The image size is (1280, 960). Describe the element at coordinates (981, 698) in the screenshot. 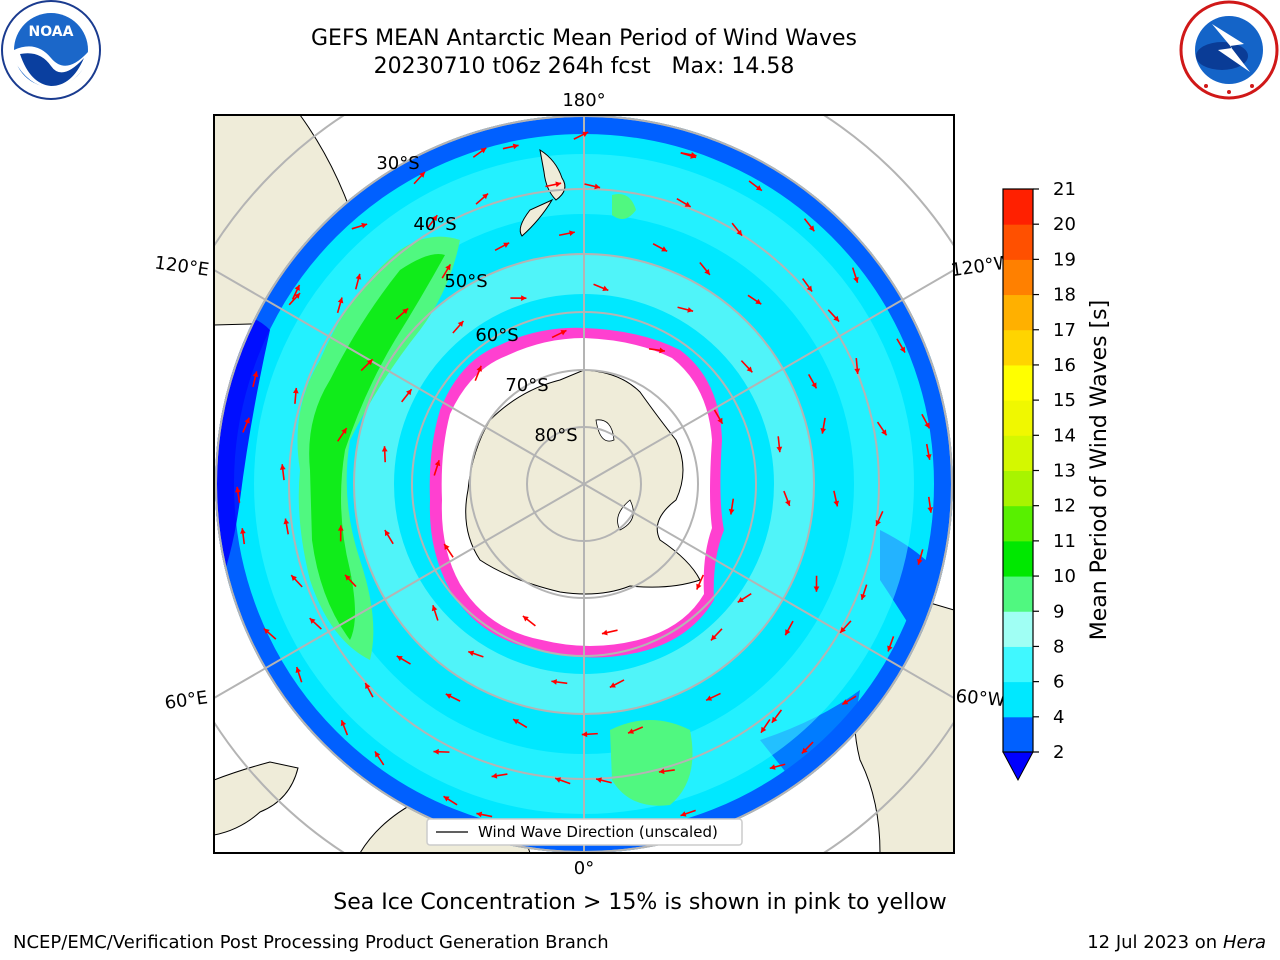

I see `lon-label-60w: 60°W` at that location.